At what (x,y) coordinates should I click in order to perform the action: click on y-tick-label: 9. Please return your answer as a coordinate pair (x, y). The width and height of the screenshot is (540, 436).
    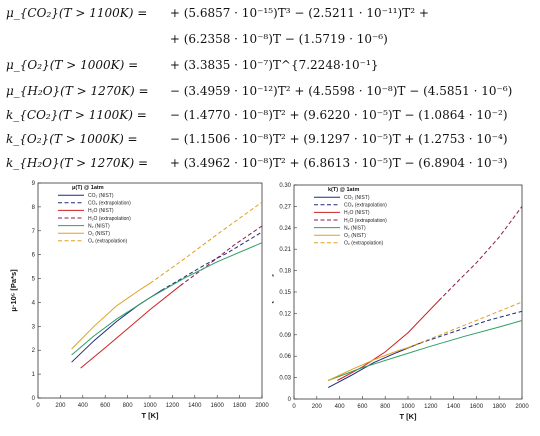
    Looking at the image, I should click on (34, 184).